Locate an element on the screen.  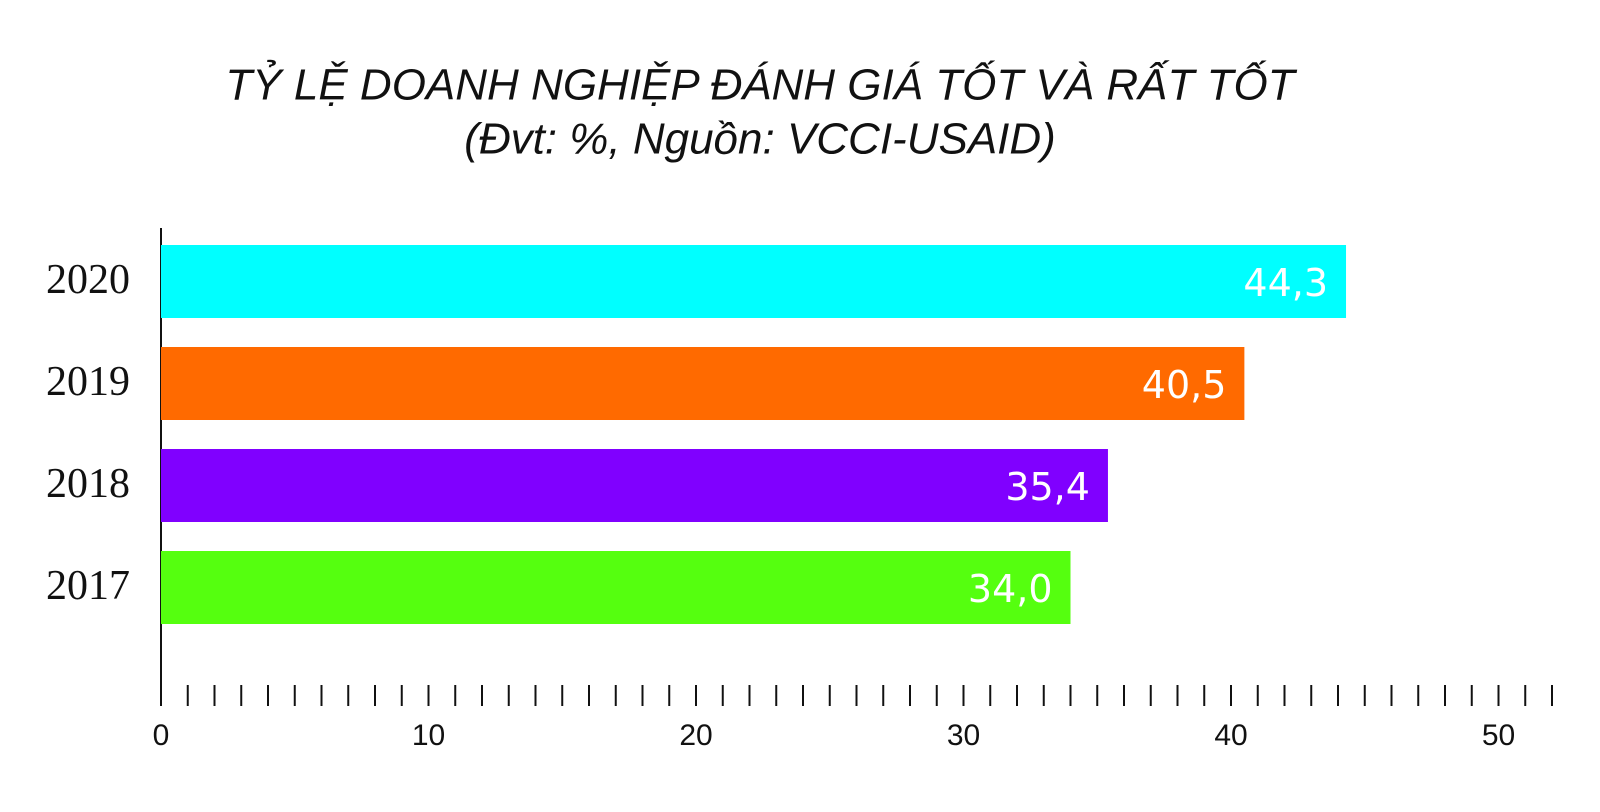
x-tick-label: 0 is located at coordinates (161, 735).